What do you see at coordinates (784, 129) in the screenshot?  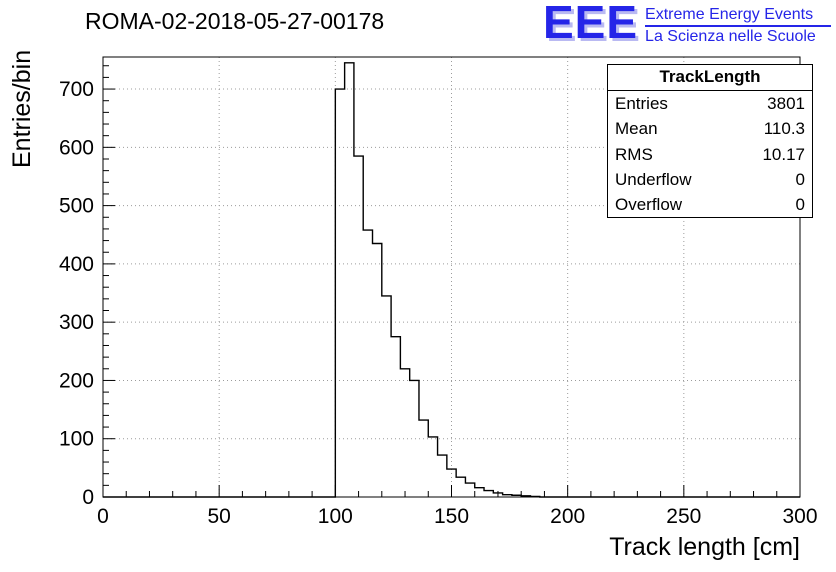 I see `stat-value: 110.3` at bounding box center [784, 129].